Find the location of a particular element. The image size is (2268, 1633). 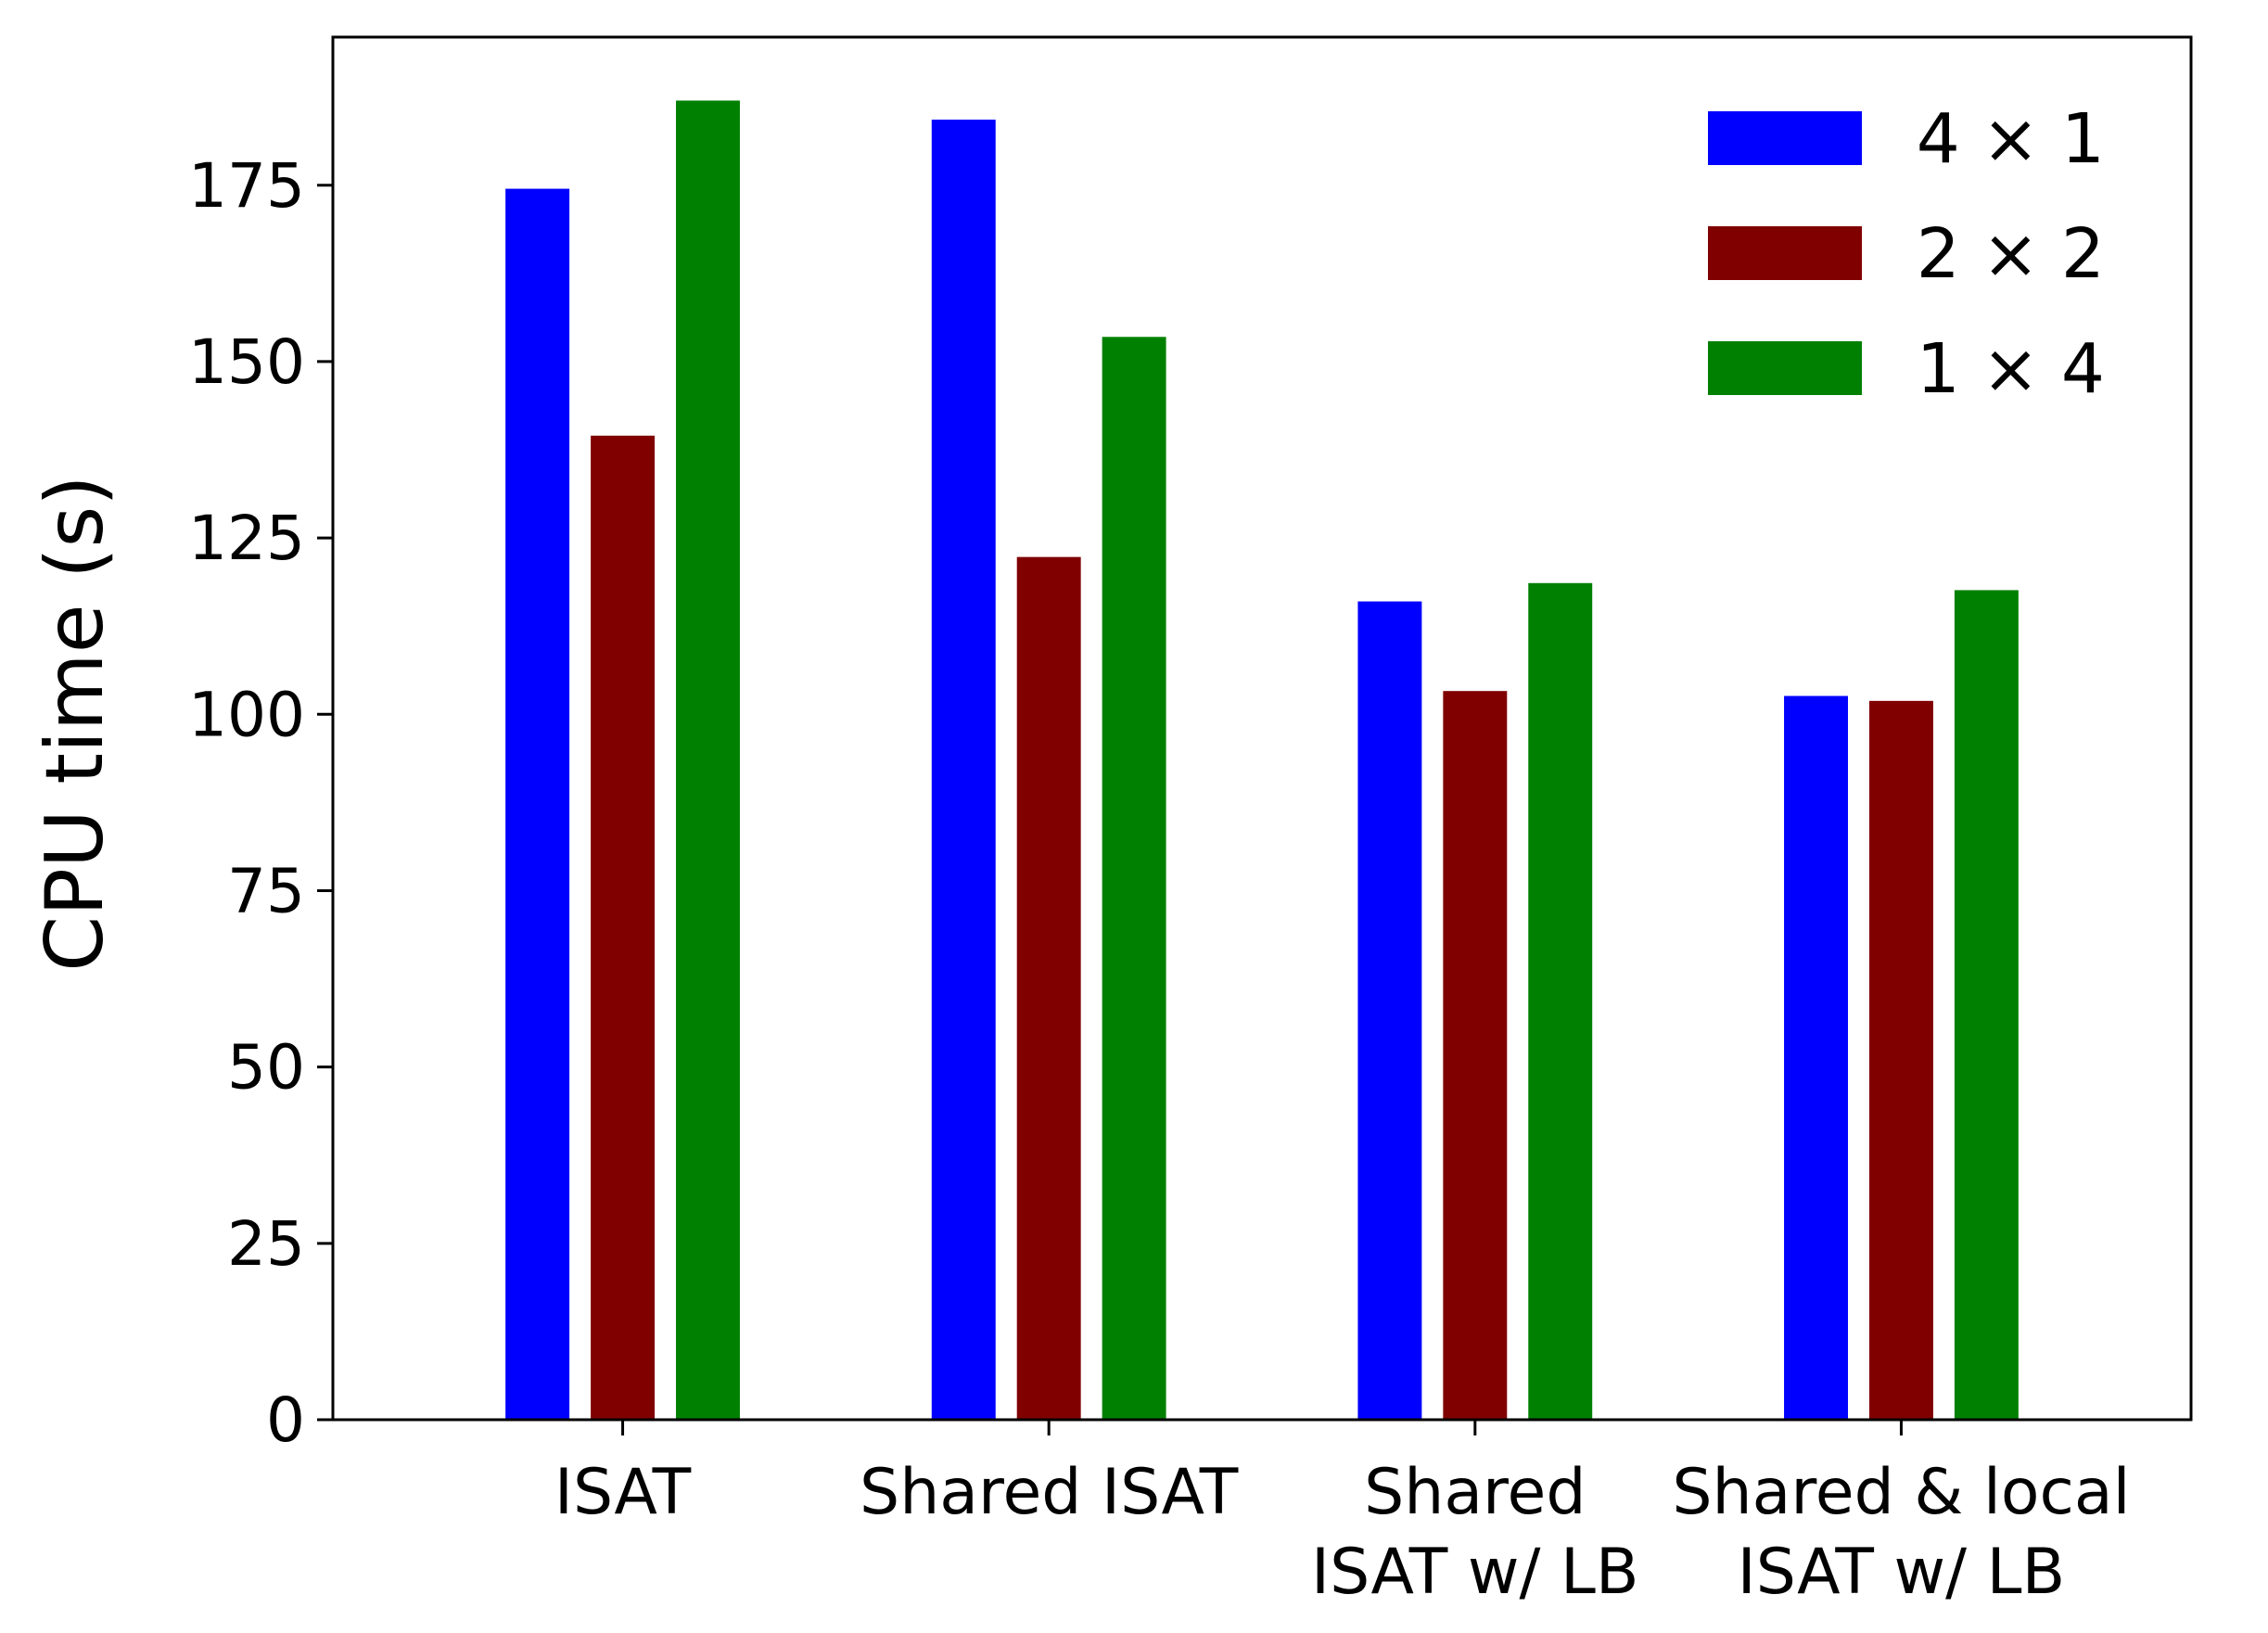

x-tick-label: Shared ISAT is located at coordinates (1049, 1492).